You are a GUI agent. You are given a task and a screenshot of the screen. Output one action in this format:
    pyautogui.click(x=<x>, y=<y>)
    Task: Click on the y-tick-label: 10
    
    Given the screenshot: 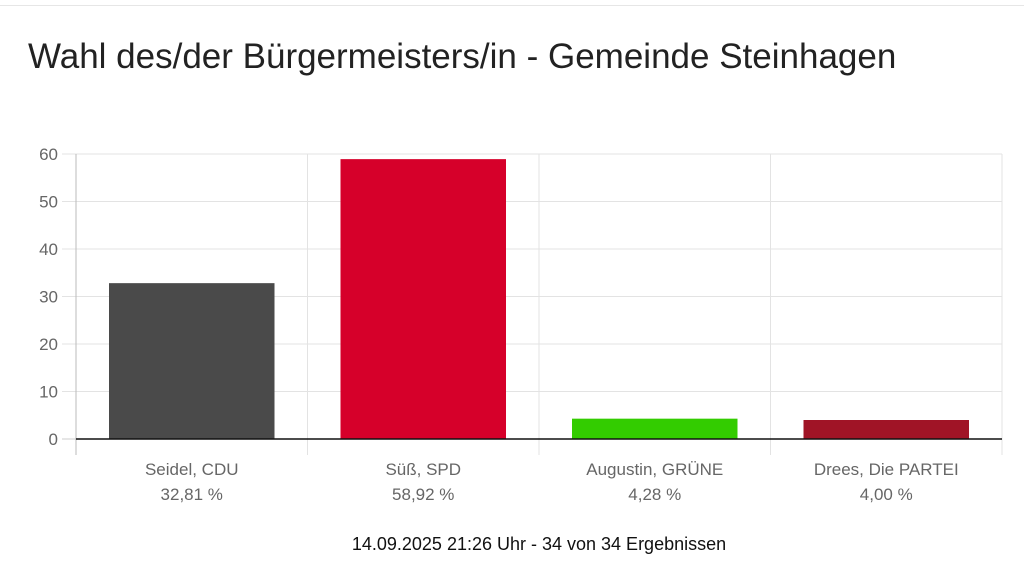 What is the action you would take?
    pyautogui.click(x=48, y=392)
    